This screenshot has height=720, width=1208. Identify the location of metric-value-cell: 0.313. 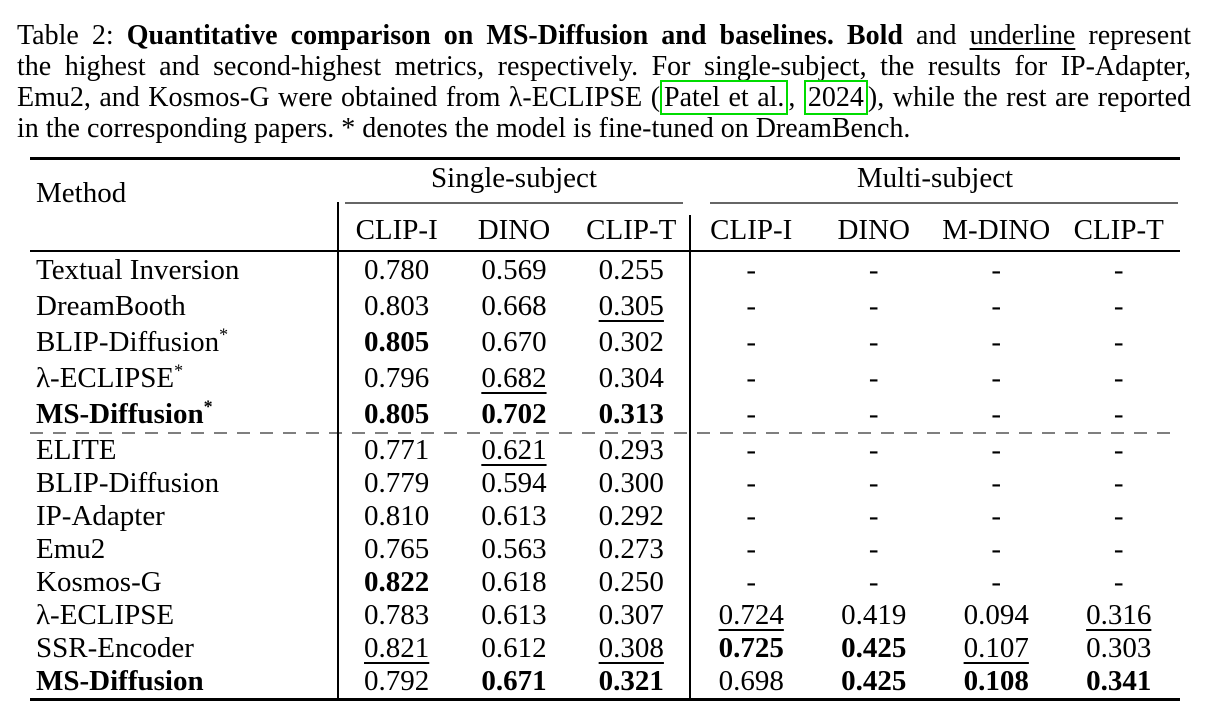
(631, 414).